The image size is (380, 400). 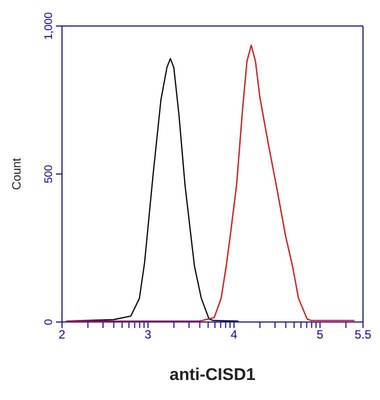 What do you see at coordinates (49, 174) in the screenshot?
I see `y-tick-label: 500` at bounding box center [49, 174].